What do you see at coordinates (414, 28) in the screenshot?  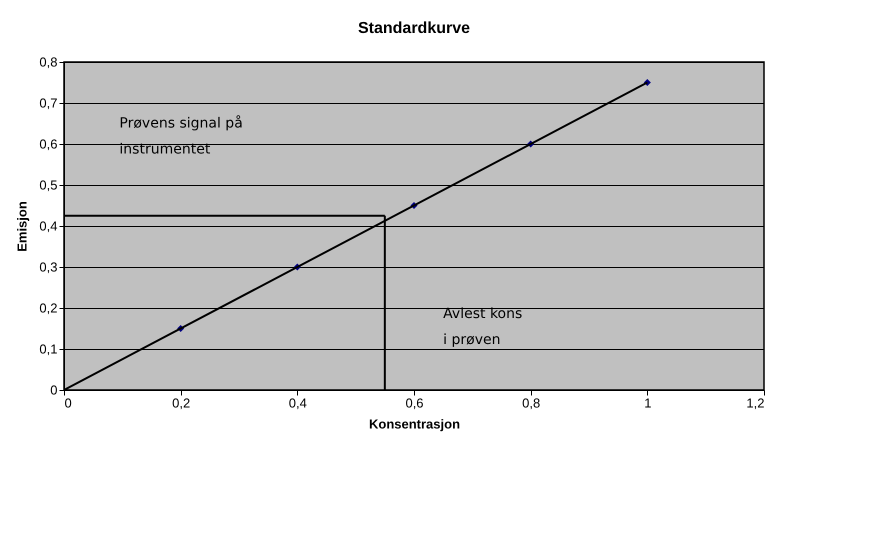 I see `chart-title: Standardkurve` at bounding box center [414, 28].